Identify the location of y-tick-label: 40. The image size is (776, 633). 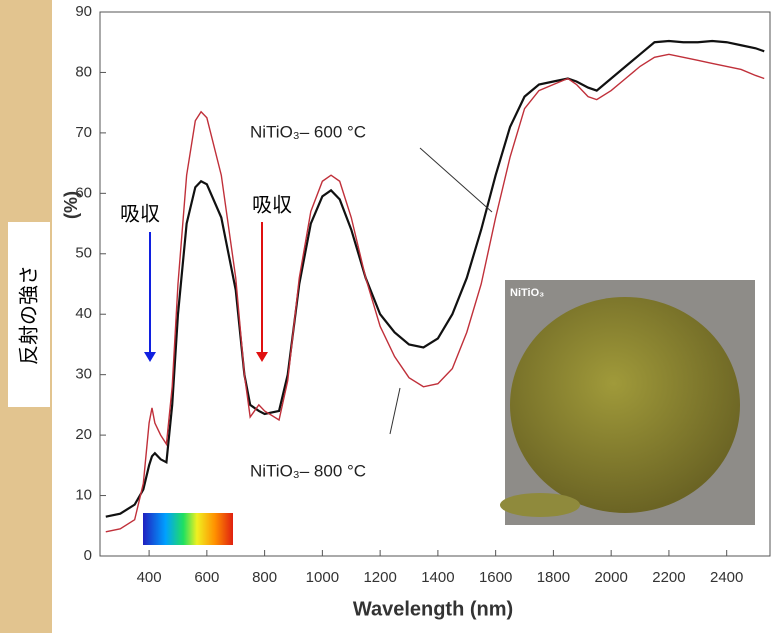
(83, 313).